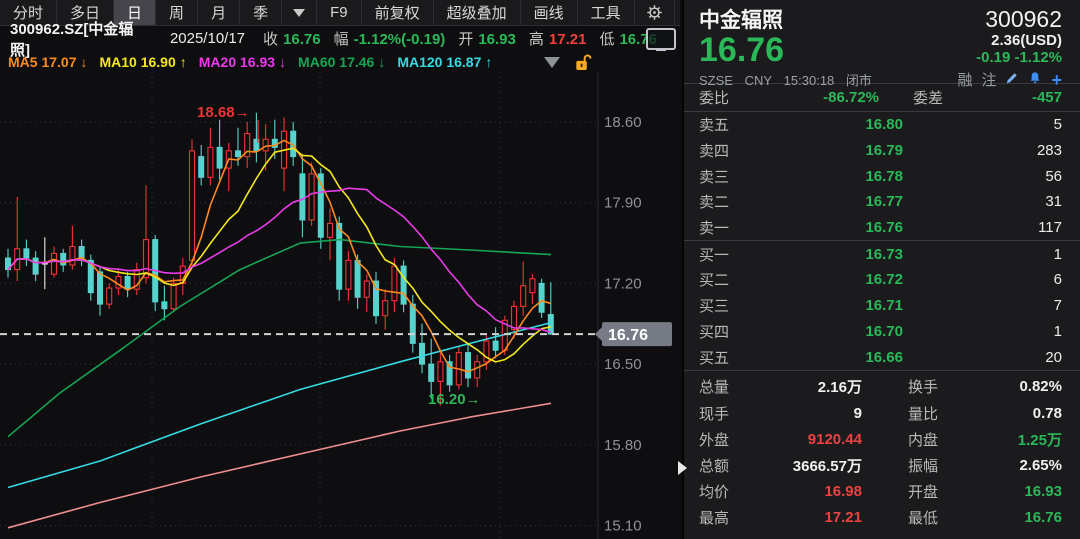  I want to click on weicha-label: 委差, so click(927, 98).